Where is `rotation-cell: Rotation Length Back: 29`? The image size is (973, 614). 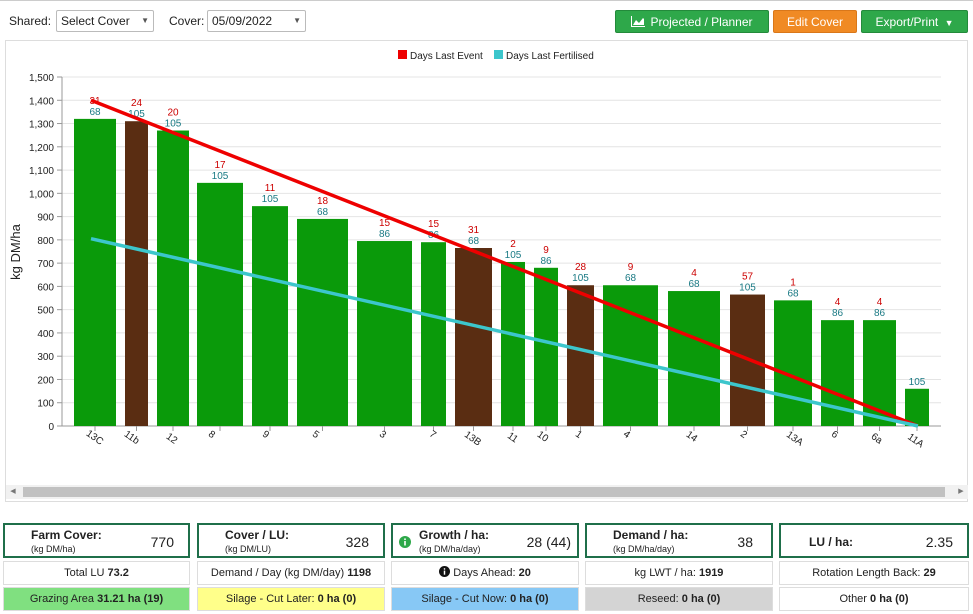
rotation-cell: Rotation Length Back: 29 is located at coordinates (874, 573).